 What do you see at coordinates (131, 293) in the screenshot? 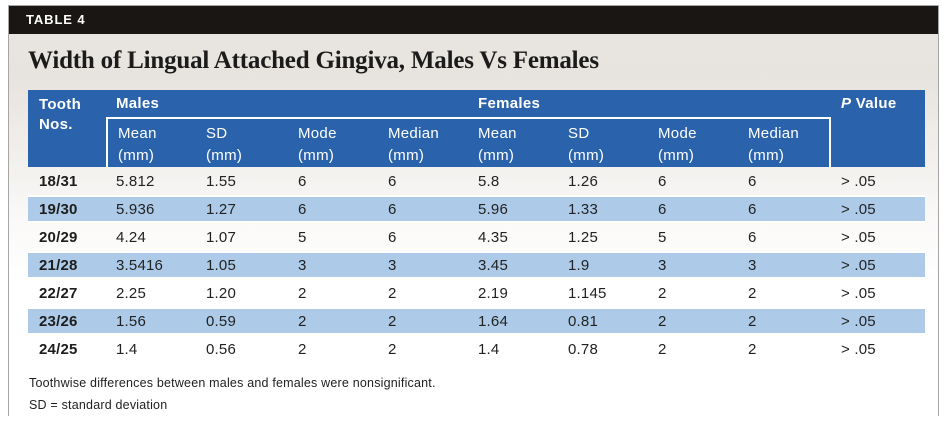
I see `cell-value: 2.25` at bounding box center [131, 293].